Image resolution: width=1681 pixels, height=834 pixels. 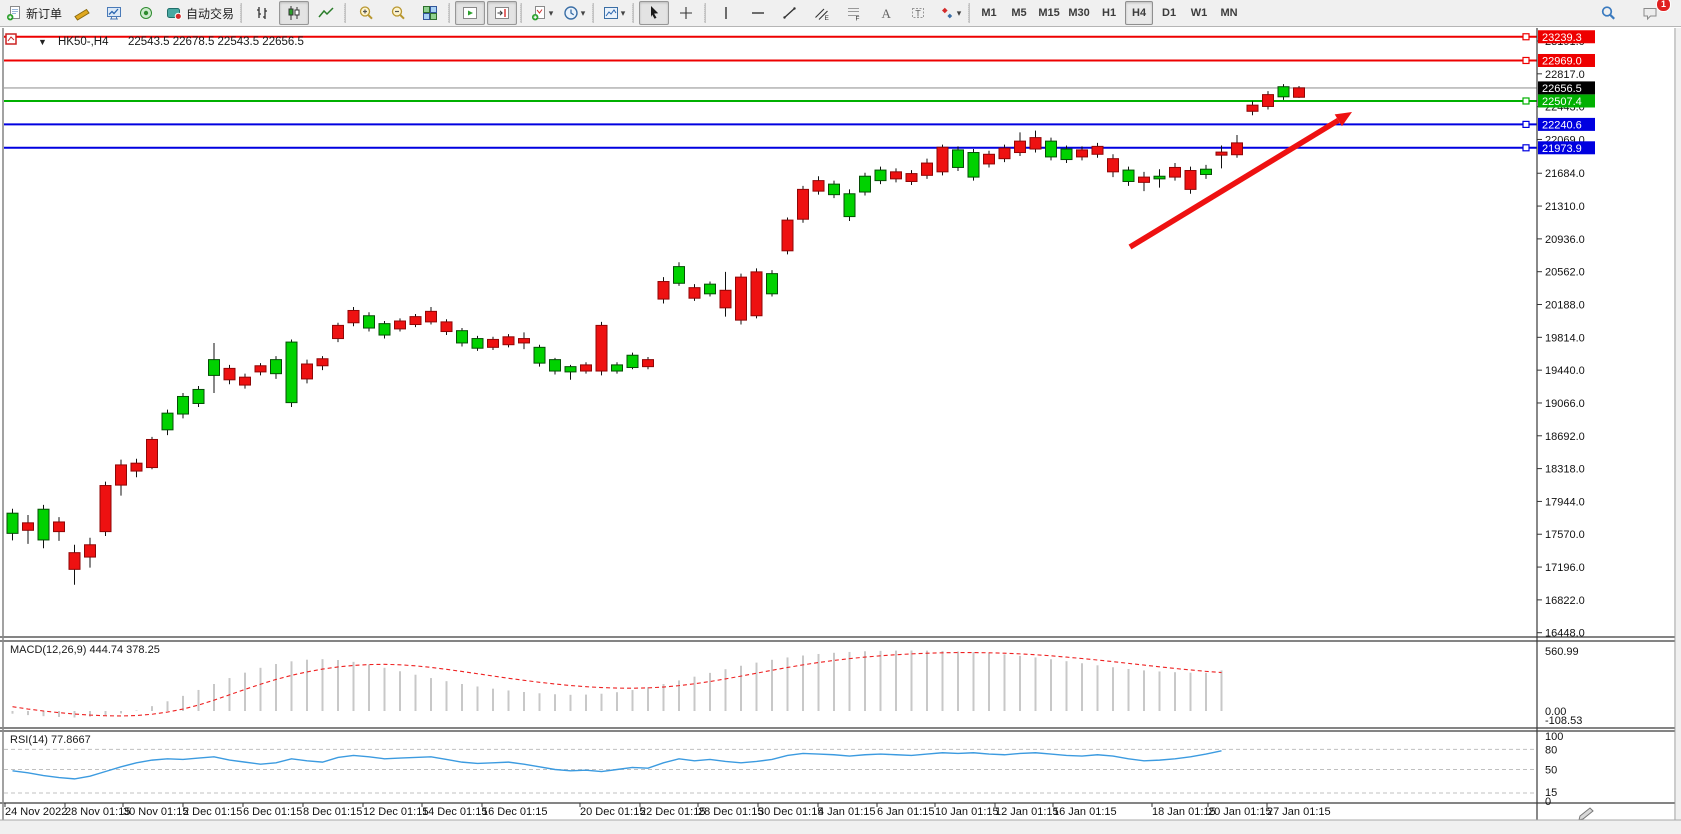 I want to click on text-label-button: T, so click(x=918, y=13).